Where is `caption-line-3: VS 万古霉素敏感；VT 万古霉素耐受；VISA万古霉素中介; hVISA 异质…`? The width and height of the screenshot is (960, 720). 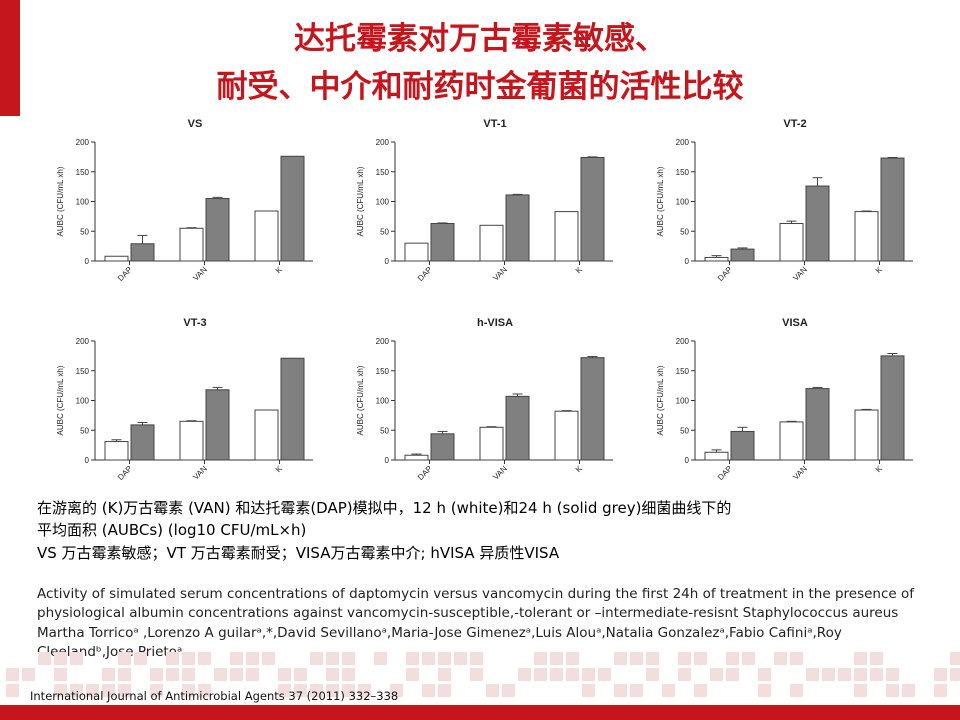
caption-line-3: VS 万古霉素敏感；VT 万古霉素耐受；VISA万古霉素中介; hVISA 异质… is located at coordinates (298, 553).